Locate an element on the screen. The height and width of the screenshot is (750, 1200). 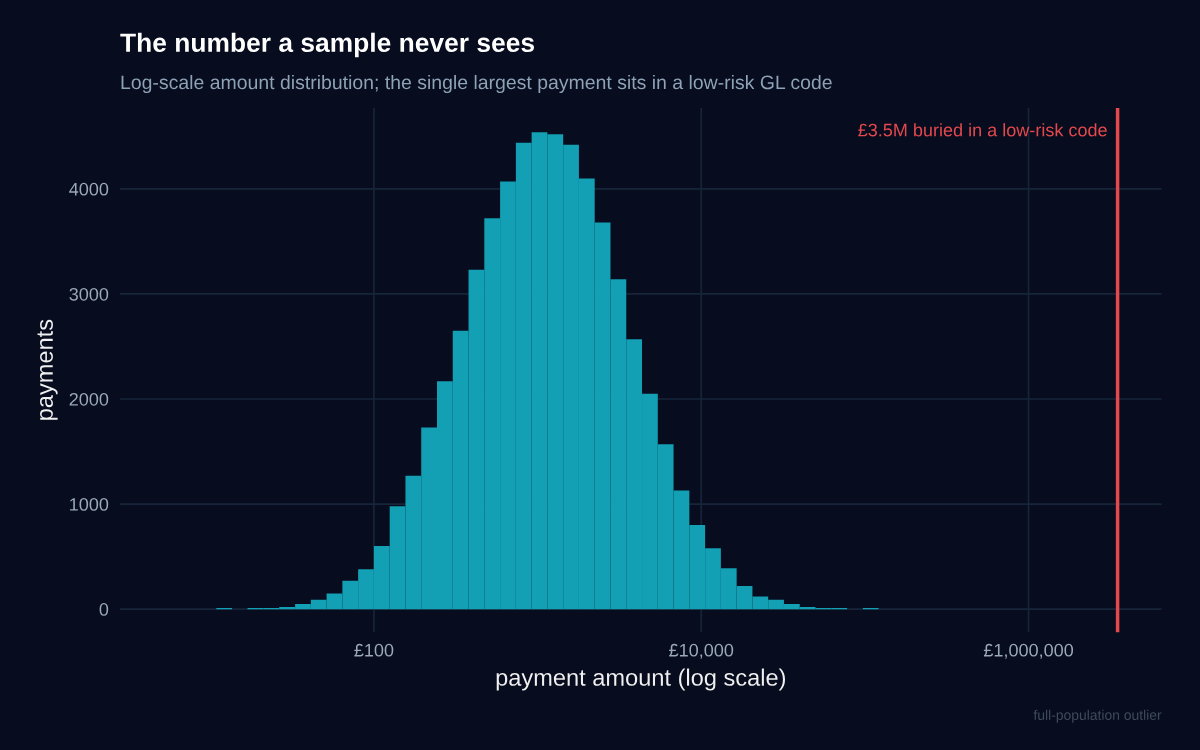
x-tick-label: £100 is located at coordinates (374, 650).